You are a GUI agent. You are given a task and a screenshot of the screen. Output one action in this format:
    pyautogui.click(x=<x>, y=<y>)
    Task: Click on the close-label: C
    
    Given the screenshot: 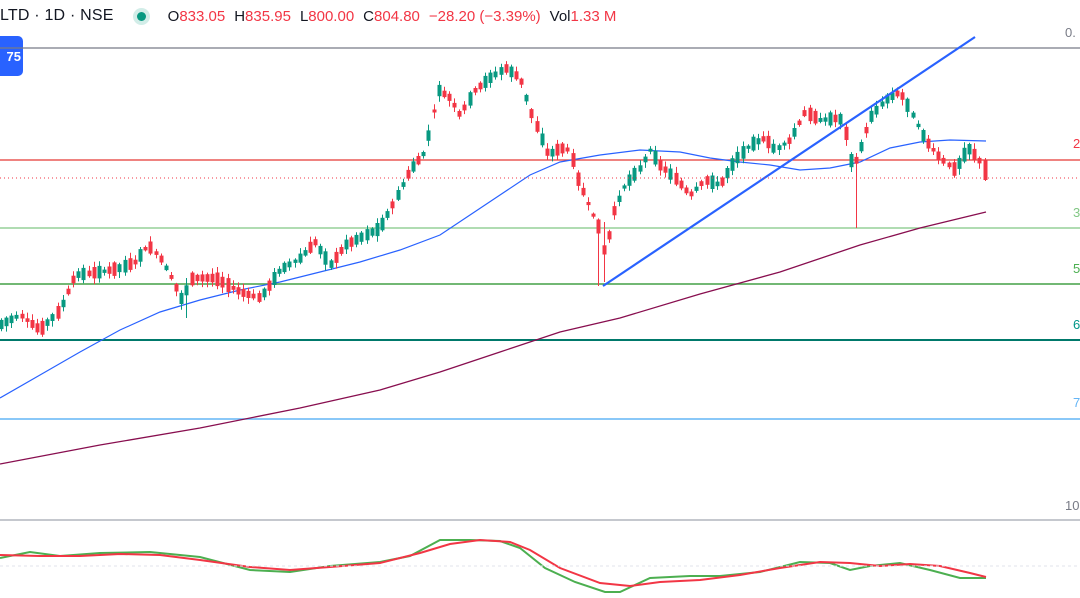 What is the action you would take?
    pyautogui.click(x=369, y=16)
    